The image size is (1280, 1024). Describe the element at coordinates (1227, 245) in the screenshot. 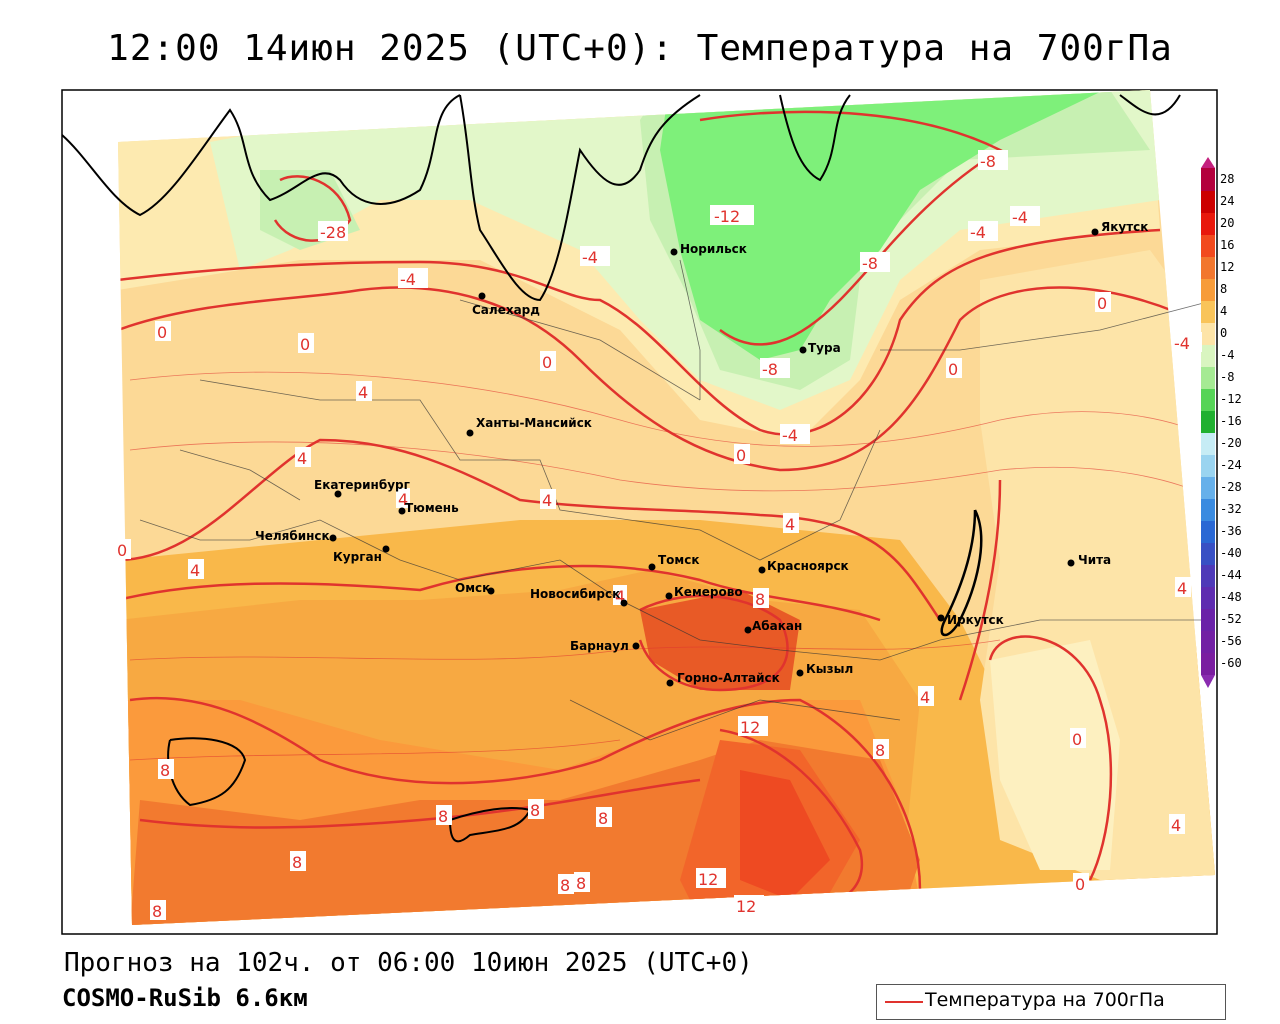

I see `cb-label: 16` at that location.